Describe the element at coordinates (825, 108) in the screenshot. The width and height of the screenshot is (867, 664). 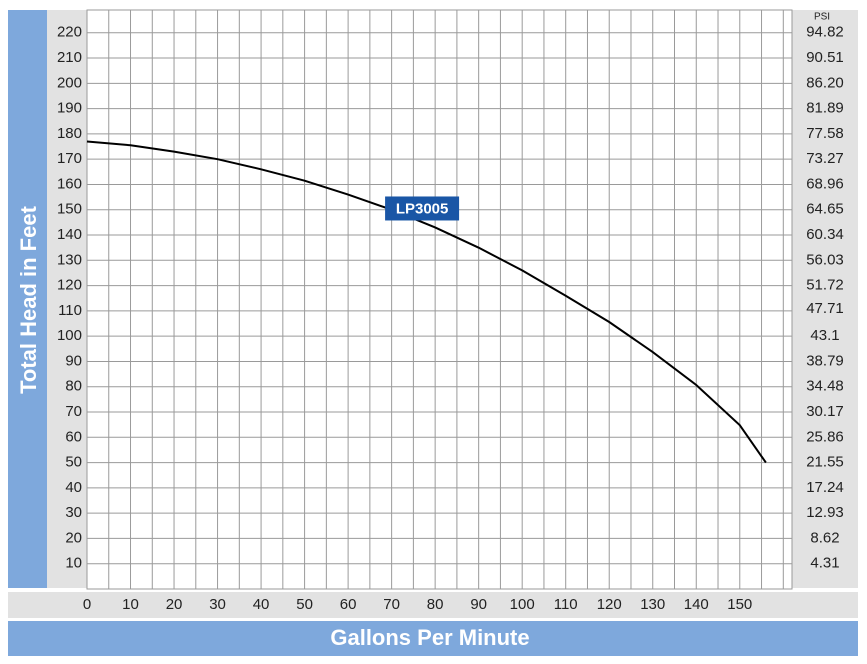
I see `y2-tick-label: 81.89` at that location.